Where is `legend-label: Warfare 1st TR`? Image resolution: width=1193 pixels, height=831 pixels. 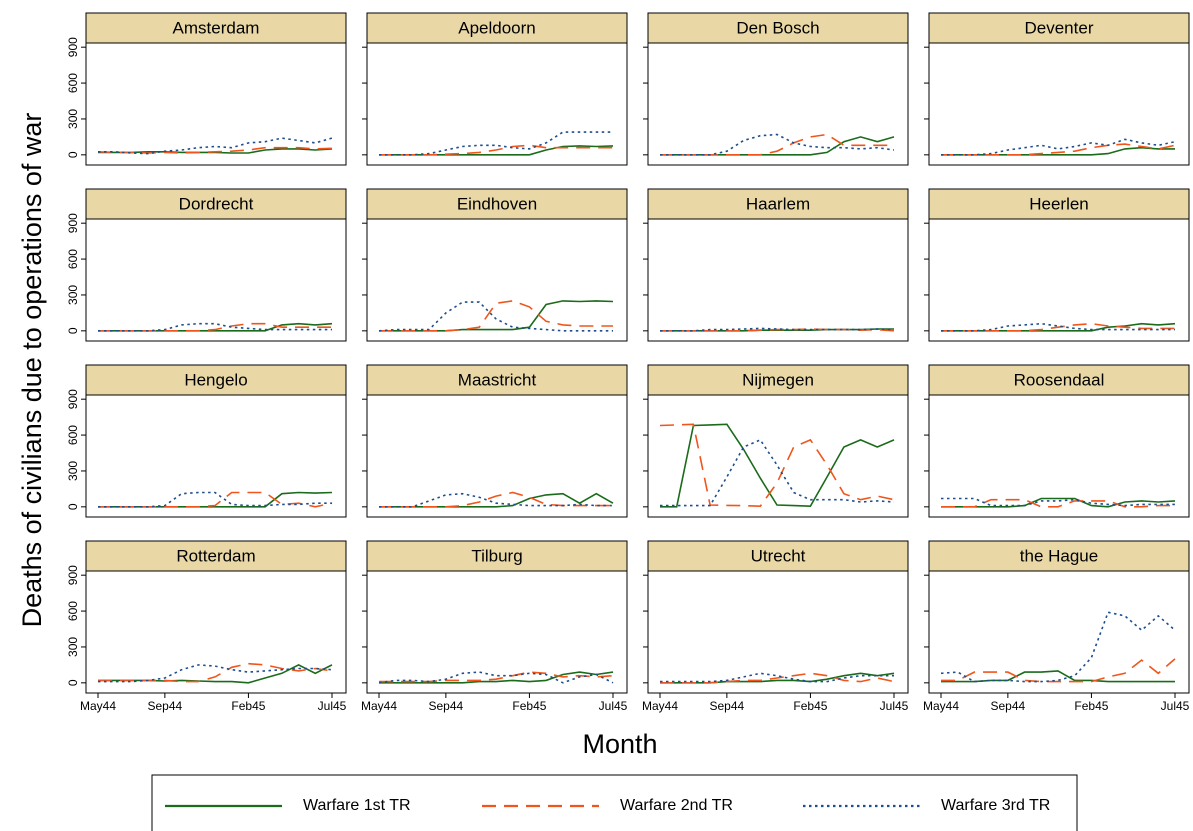
legend-label: Warfare 1st TR is located at coordinates (357, 805).